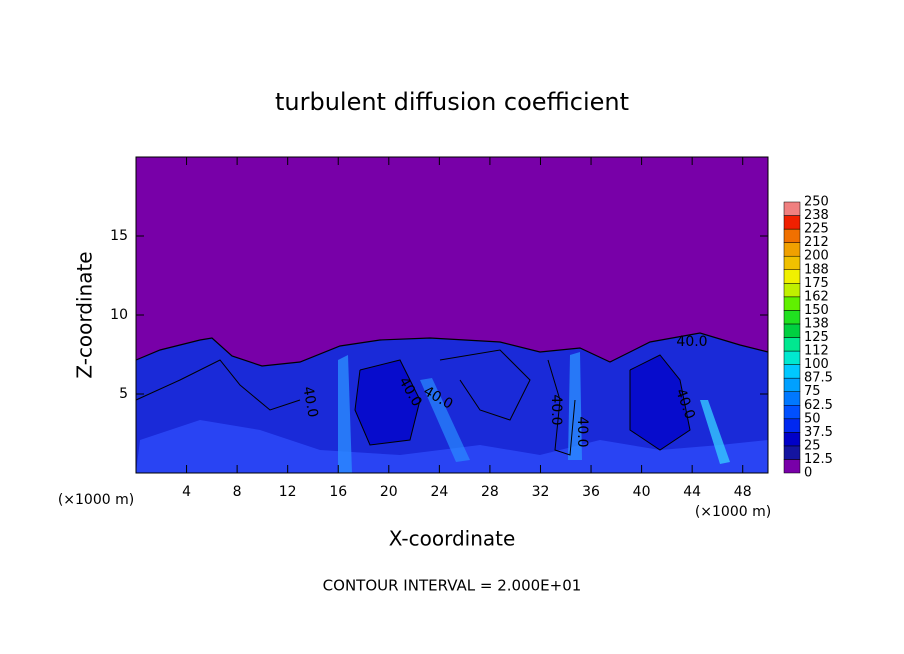 The image size is (904, 654). I want to click on x-axis-label: X-coordinate, so click(452, 539).